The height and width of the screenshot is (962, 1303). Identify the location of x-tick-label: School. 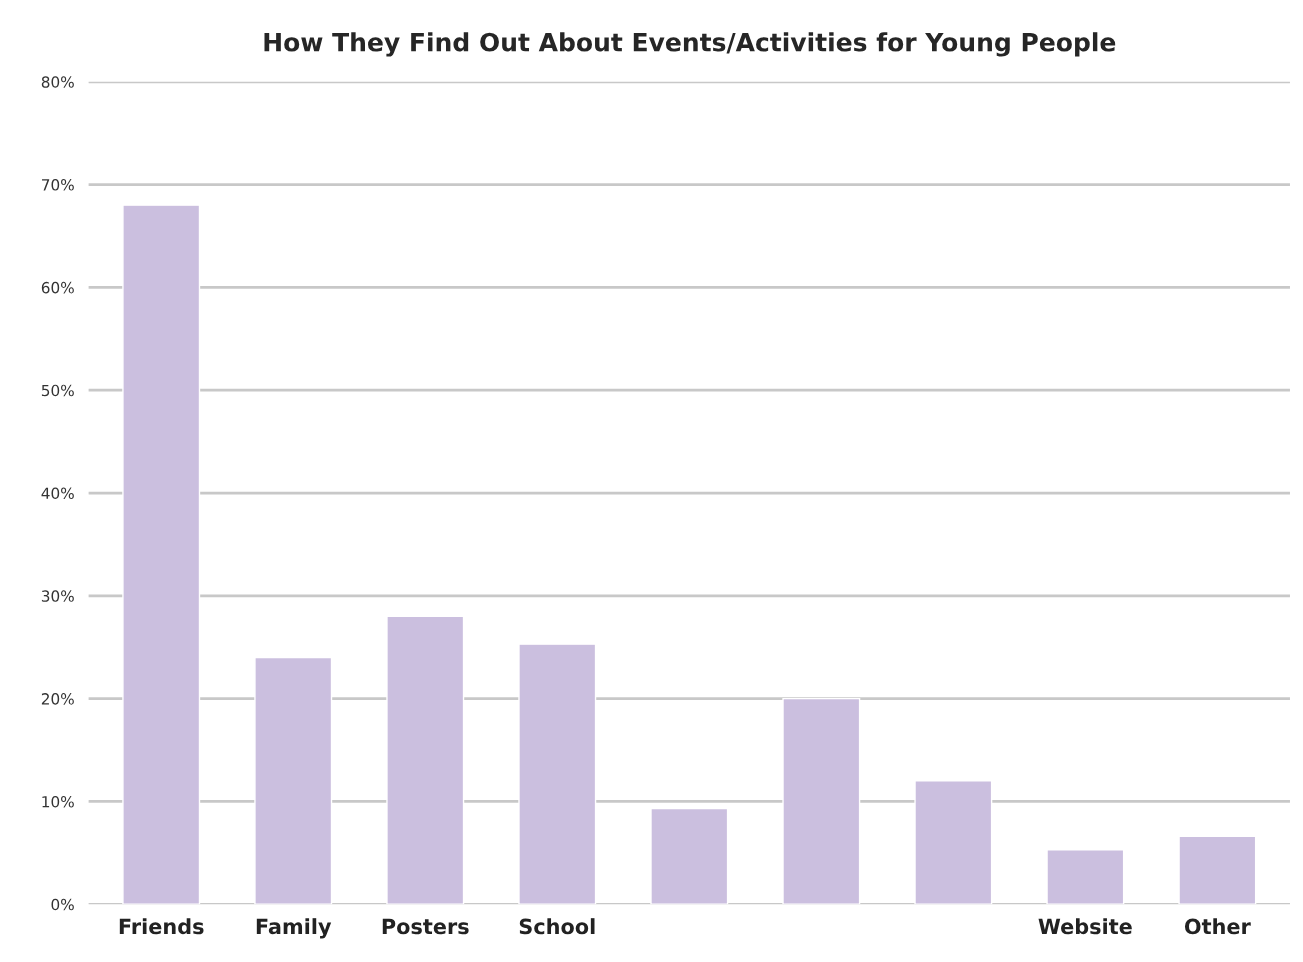
(557, 926).